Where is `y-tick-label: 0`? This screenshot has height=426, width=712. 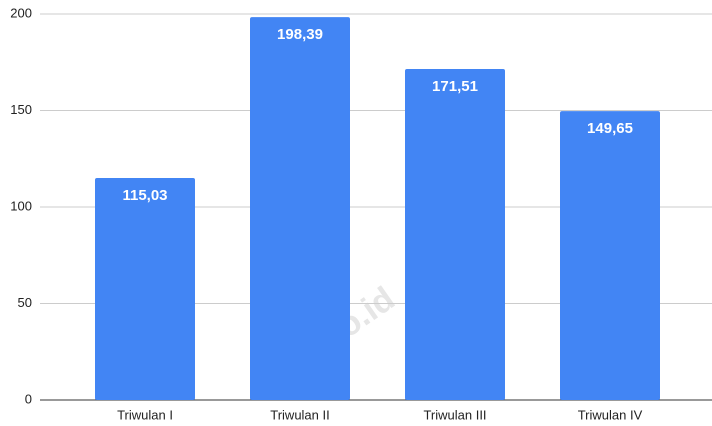
y-tick-label: 0 is located at coordinates (28, 398).